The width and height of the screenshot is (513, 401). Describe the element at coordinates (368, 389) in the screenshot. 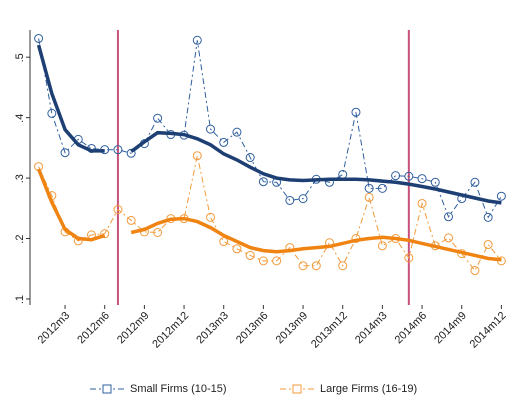

I see `legend-label: Large Firms (16-19)` at that location.